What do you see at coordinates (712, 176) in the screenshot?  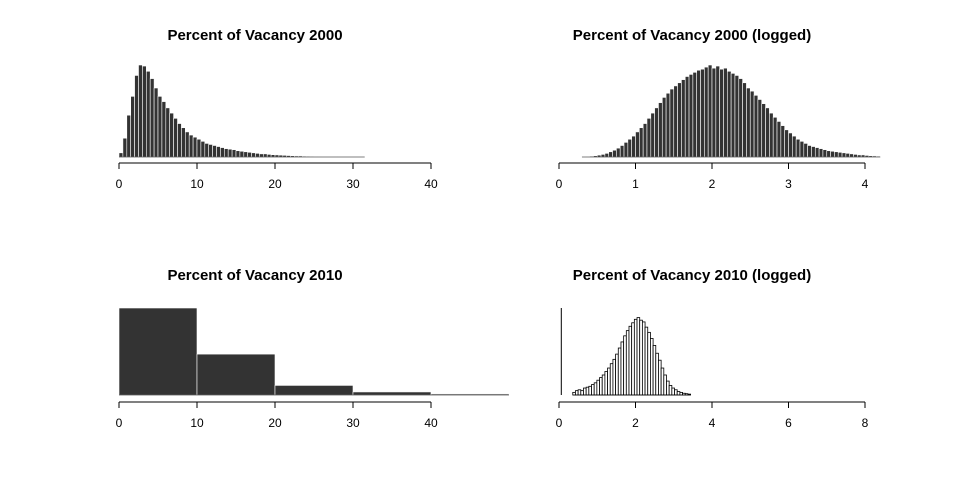 I see `x-axis: 0 1 2 3 4` at bounding box center [712, 176].